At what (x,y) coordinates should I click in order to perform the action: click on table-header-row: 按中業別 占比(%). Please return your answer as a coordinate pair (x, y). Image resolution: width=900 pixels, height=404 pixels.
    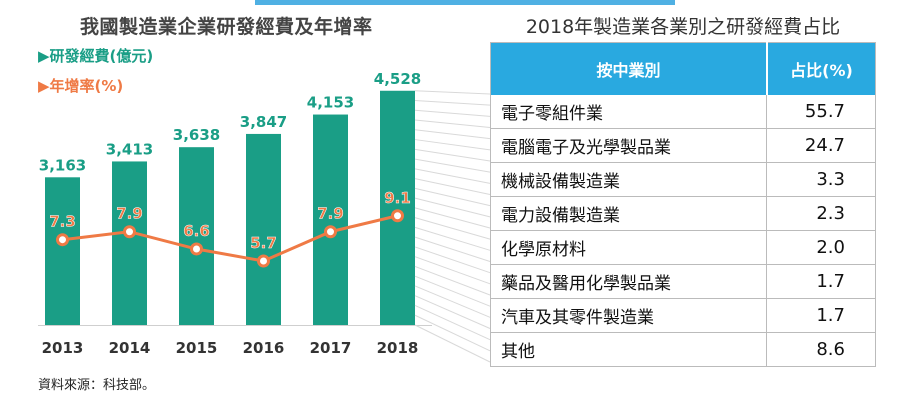
    Looking at the image, I should click on (683, 68).